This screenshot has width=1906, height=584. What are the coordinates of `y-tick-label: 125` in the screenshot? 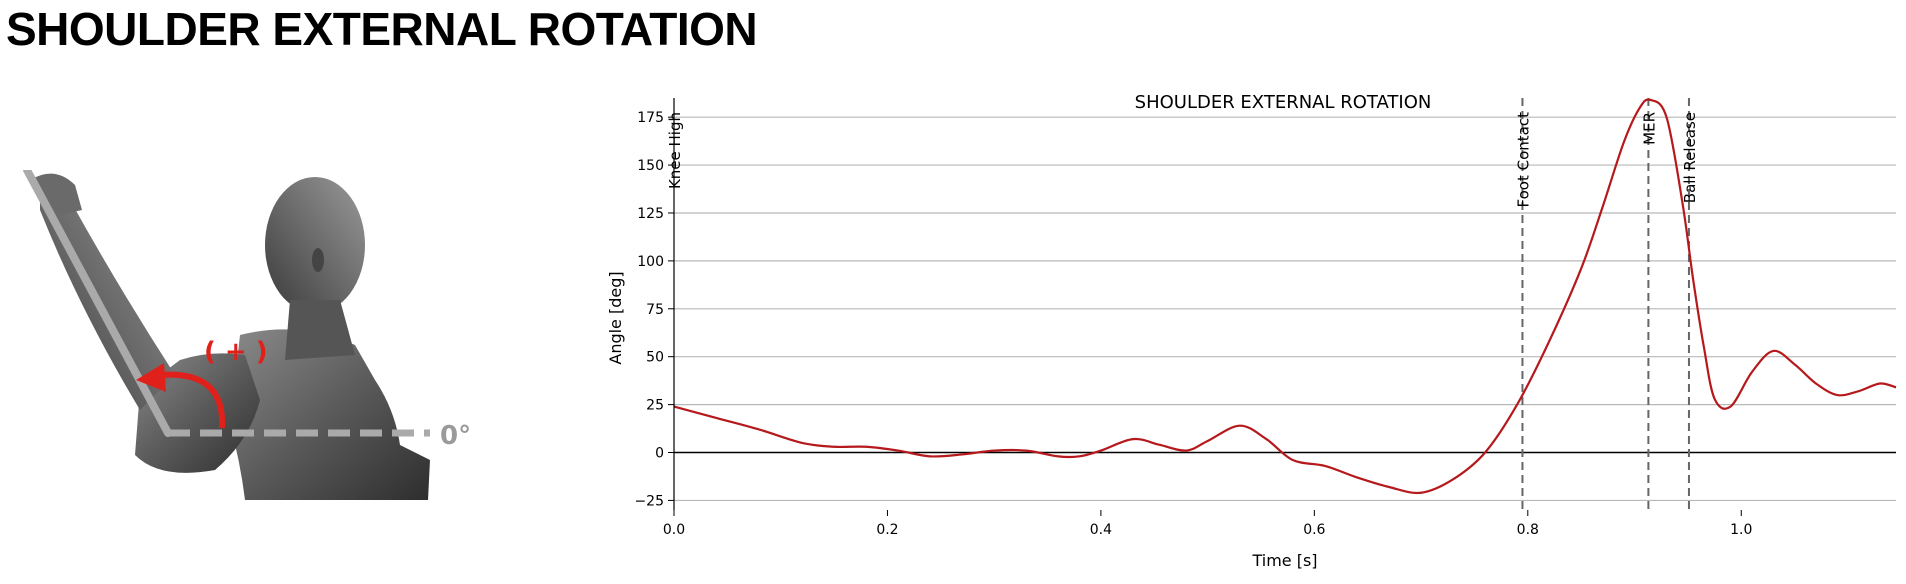 It's located at (650, 214).